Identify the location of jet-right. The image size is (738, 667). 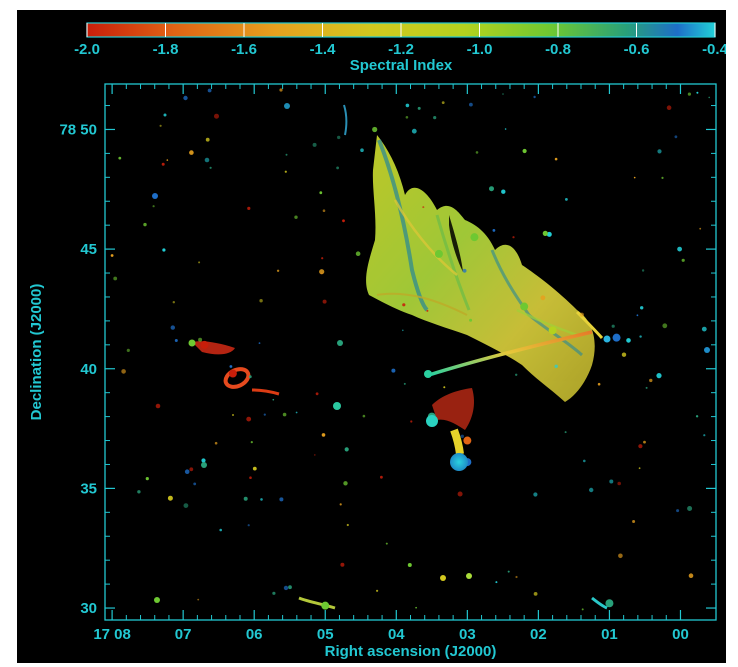
(589, 325).